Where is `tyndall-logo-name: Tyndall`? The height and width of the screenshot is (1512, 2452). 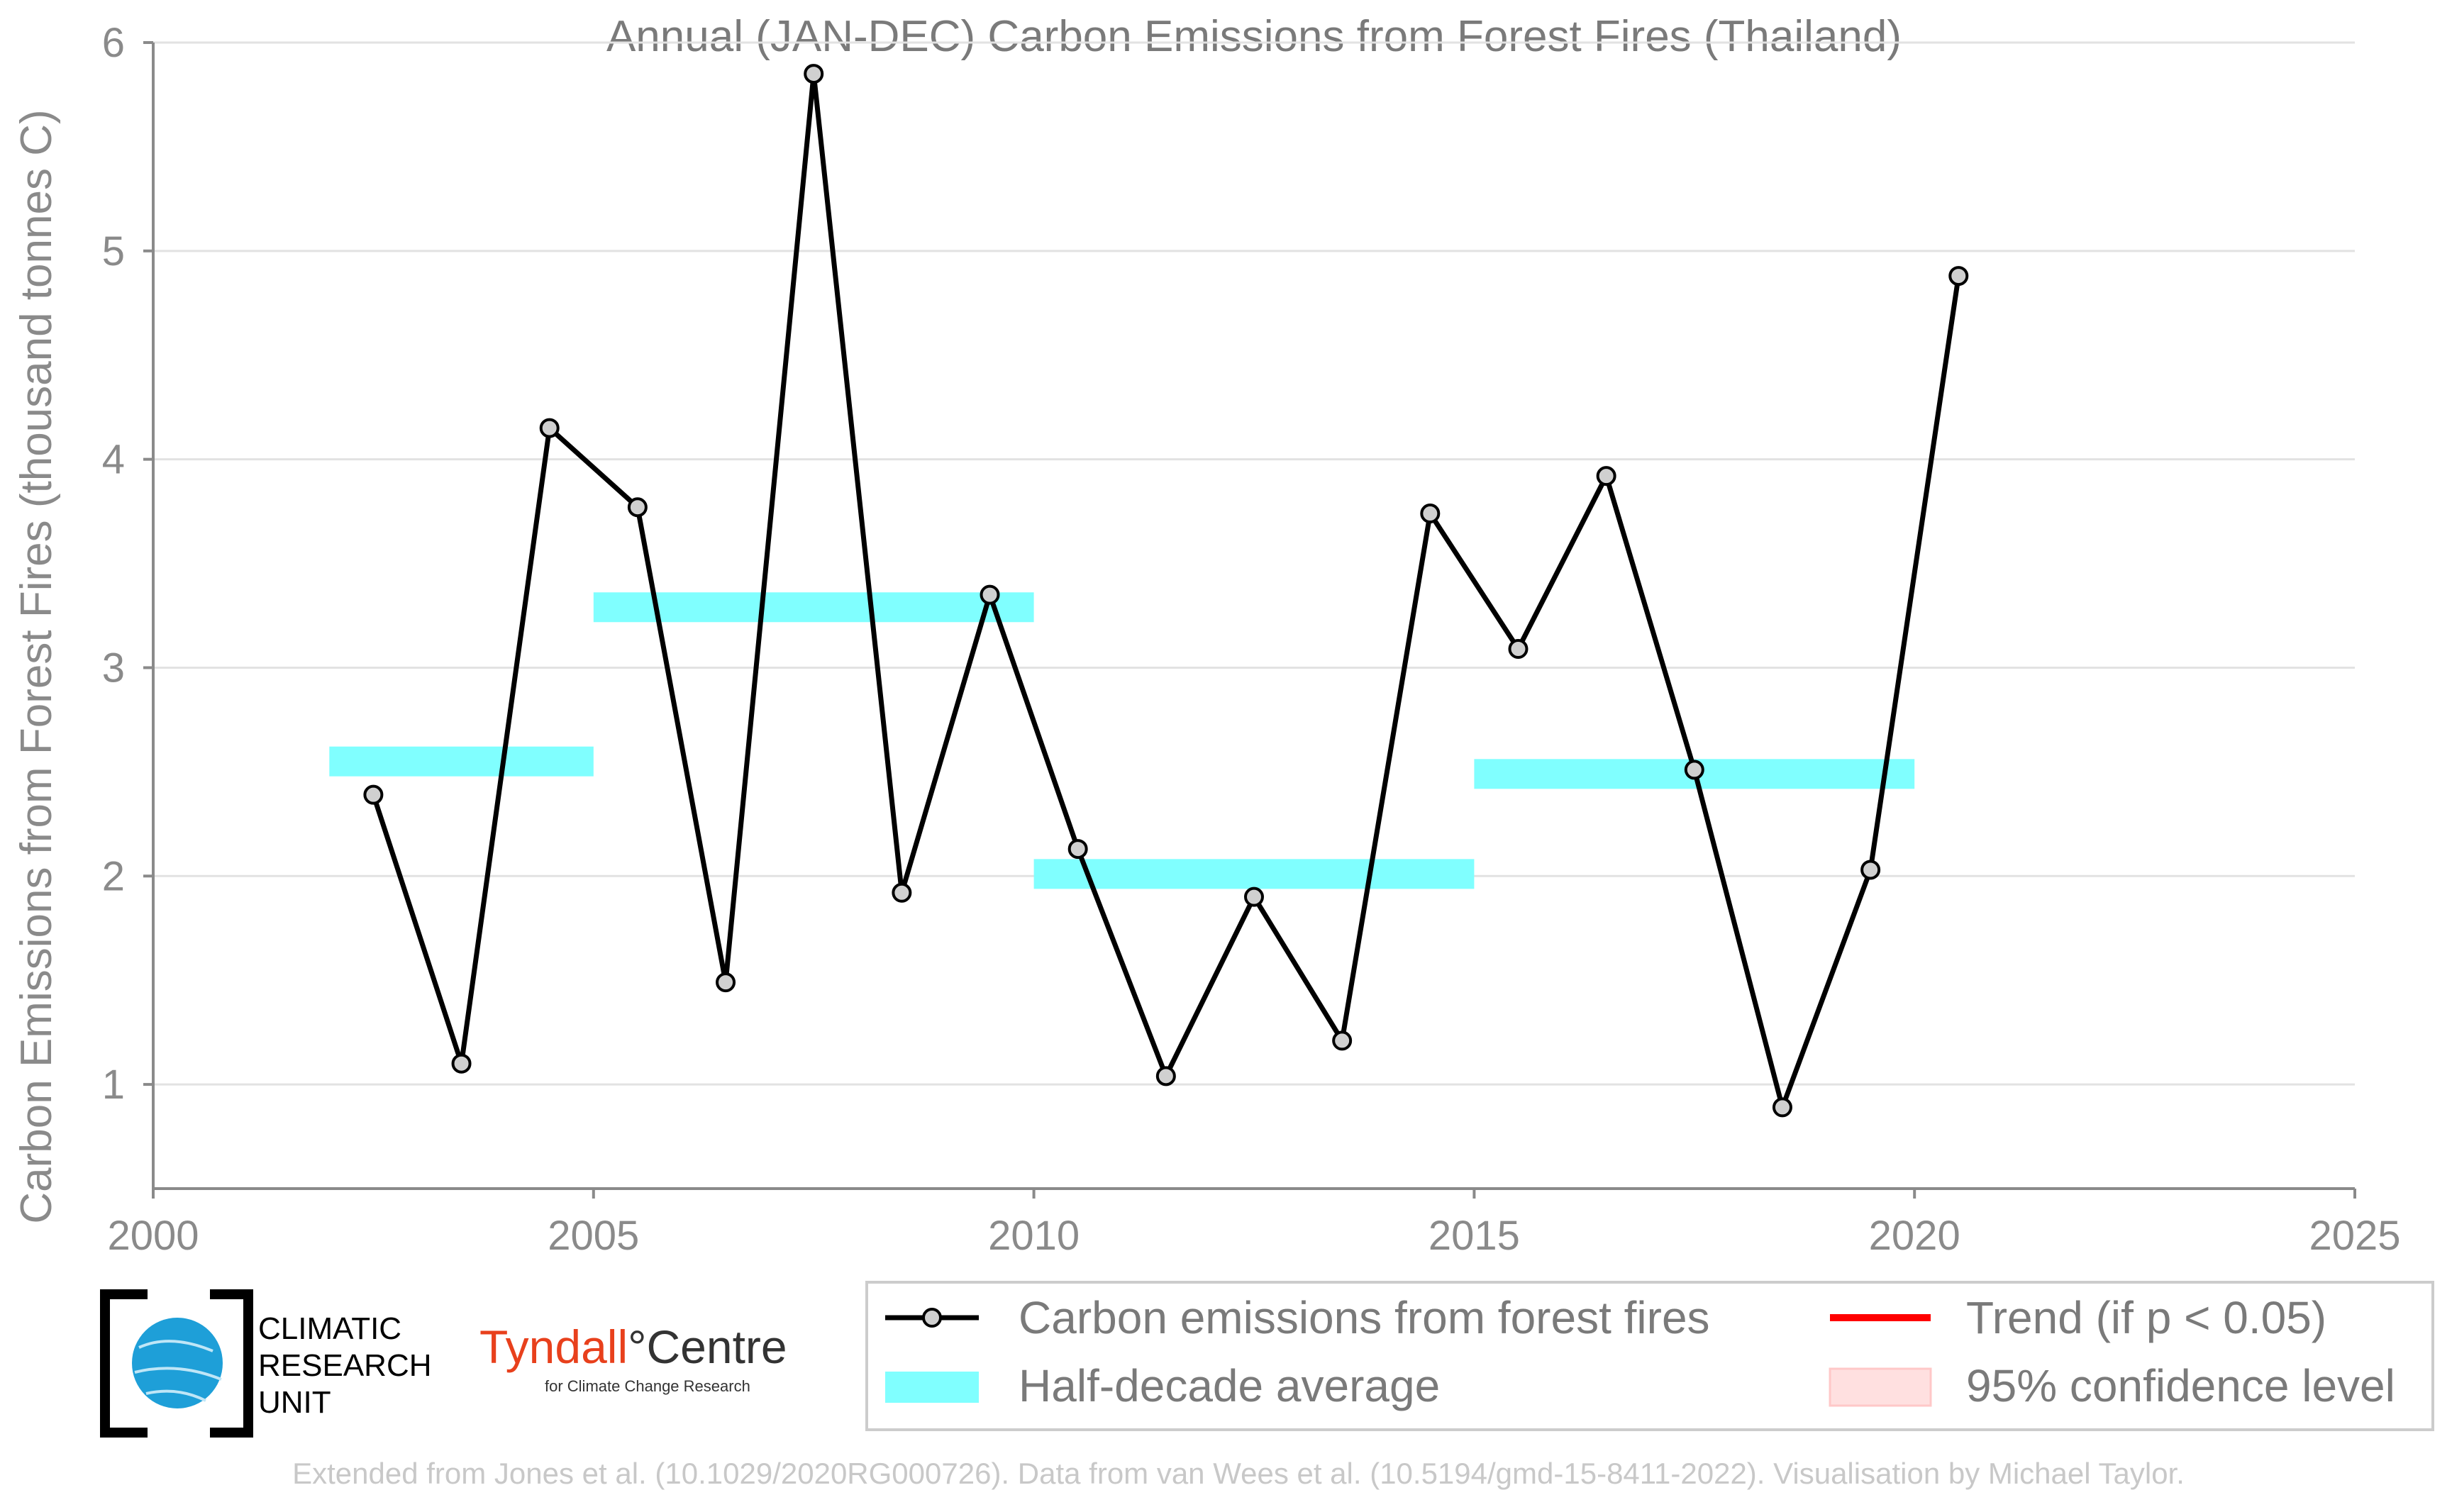 tyndall-logo-name: Tyndall is located at coordinates (553, 1347).